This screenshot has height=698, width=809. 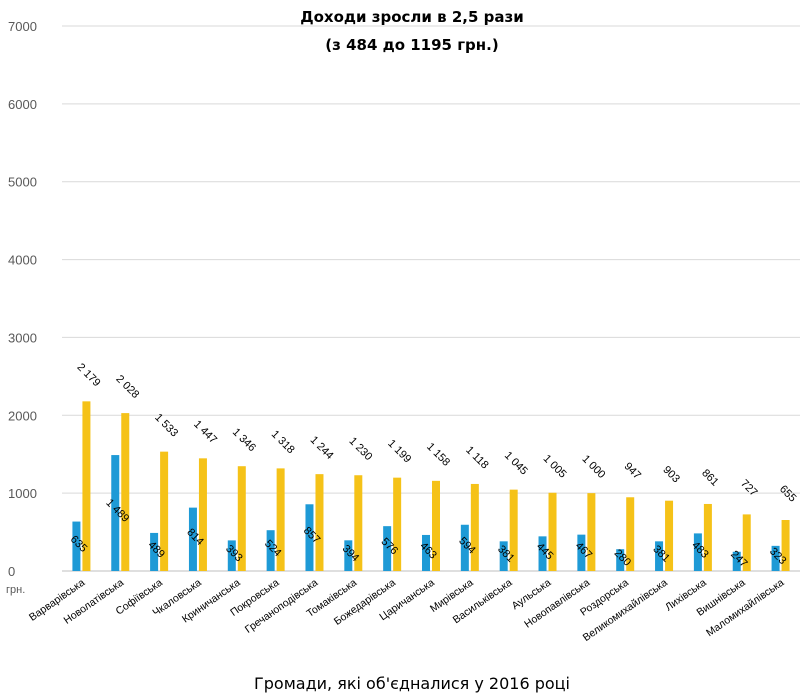 What do you see at coordinates (244, 440) in the screenshot?
I see `data-label-series-2: 1 346` at bounding box center [244, 440].